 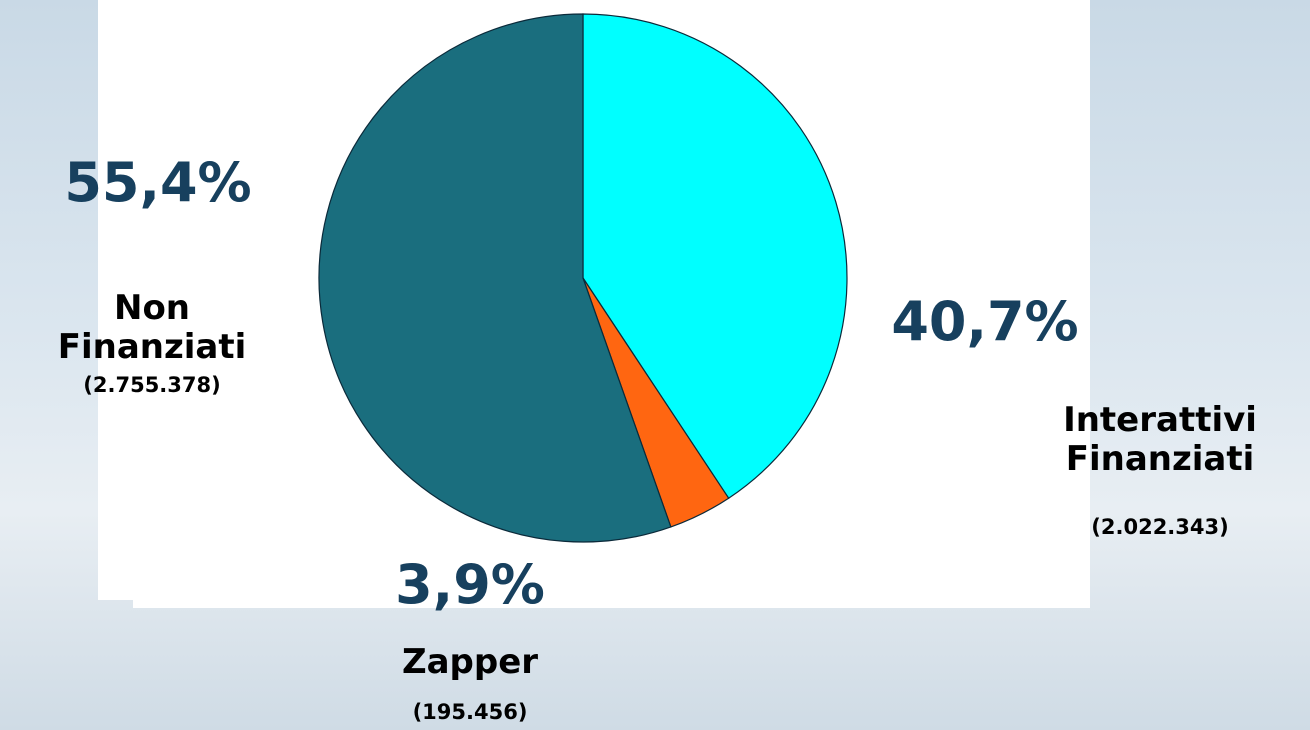 What do you see at coordinates (470, 661) in the screenshot?
I see `category-label: Zapper` at bounding box center [470, 661].